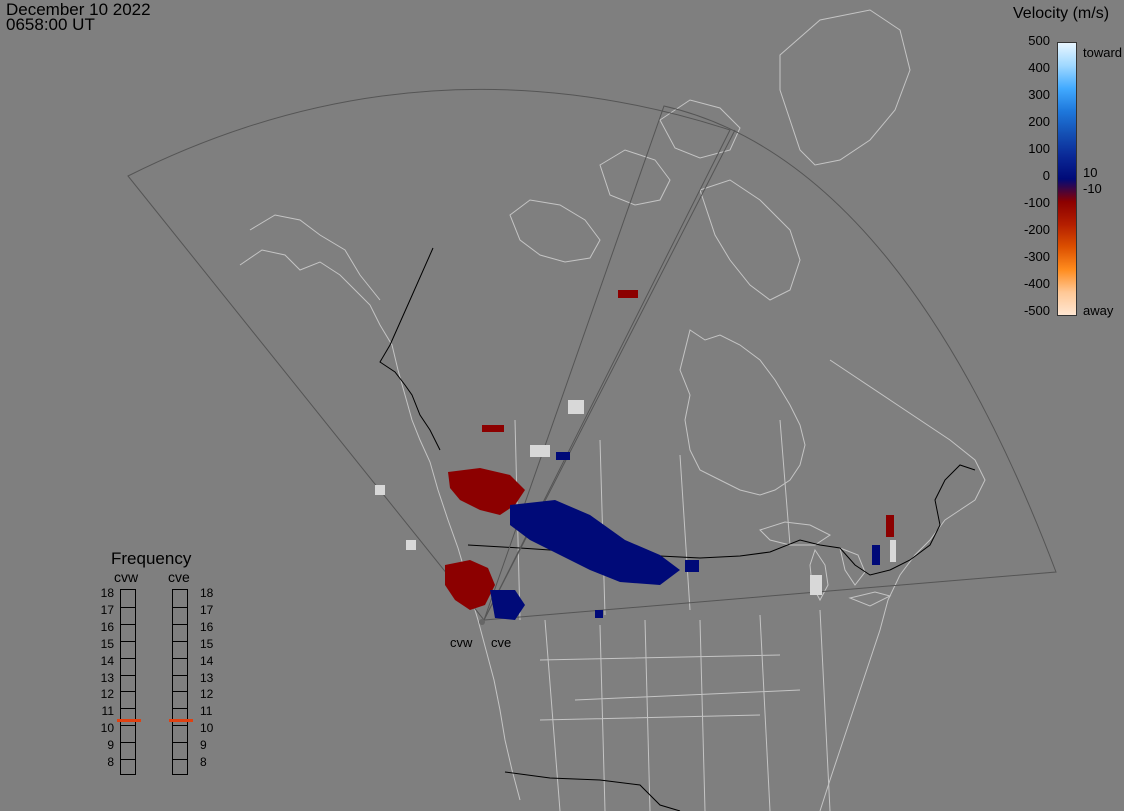  What do you see at coordinates (129, 682) in the screenshot?
I see `frequency-column-cvw` at bounding box center [129, 682].